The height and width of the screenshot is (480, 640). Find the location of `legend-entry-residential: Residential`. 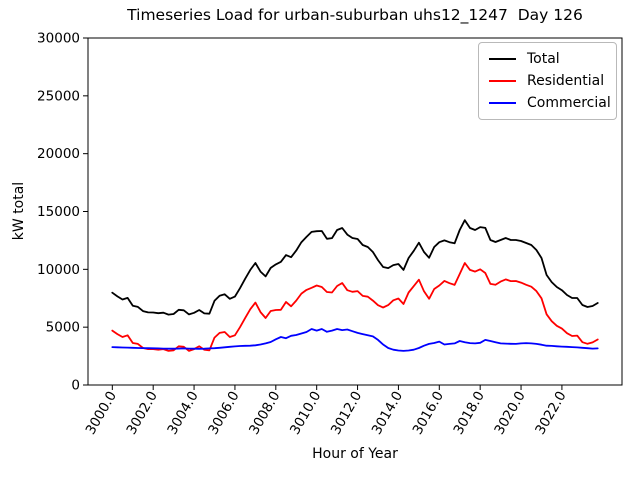

legend-entry-residential: Residential is located at coordinates (547, 81).